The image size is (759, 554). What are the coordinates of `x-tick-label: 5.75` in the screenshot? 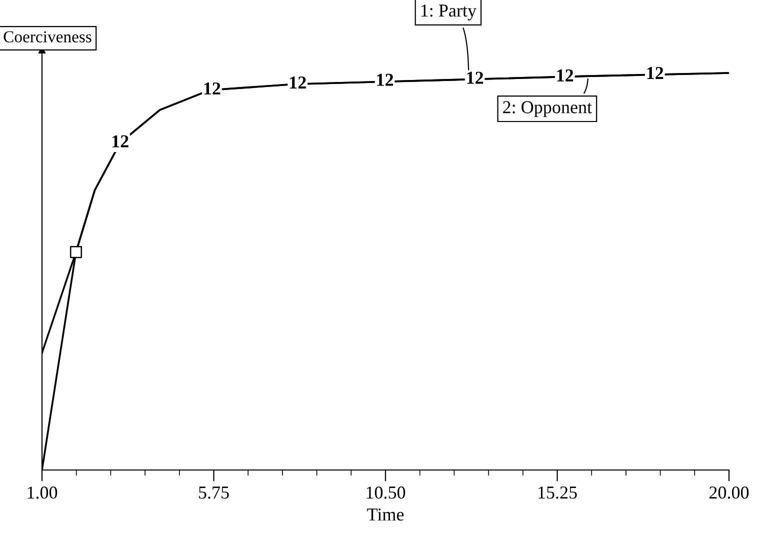 It's located at (214, 492).